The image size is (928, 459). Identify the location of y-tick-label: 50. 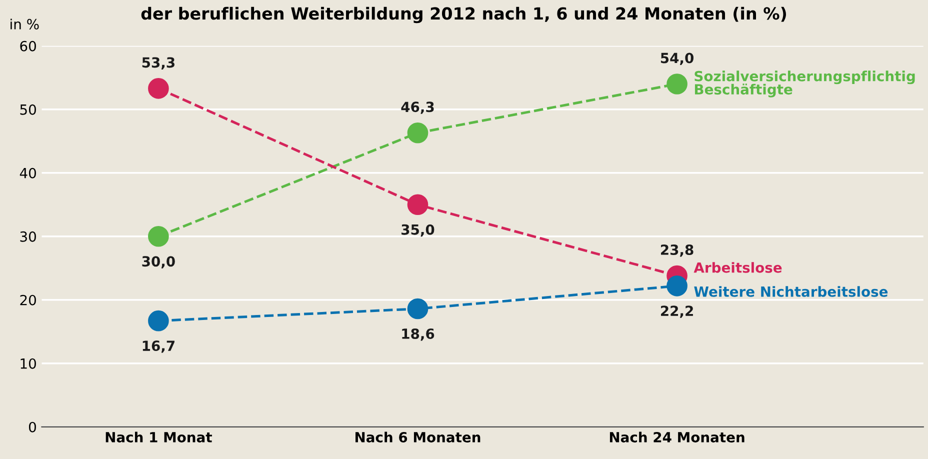
(28, 109).